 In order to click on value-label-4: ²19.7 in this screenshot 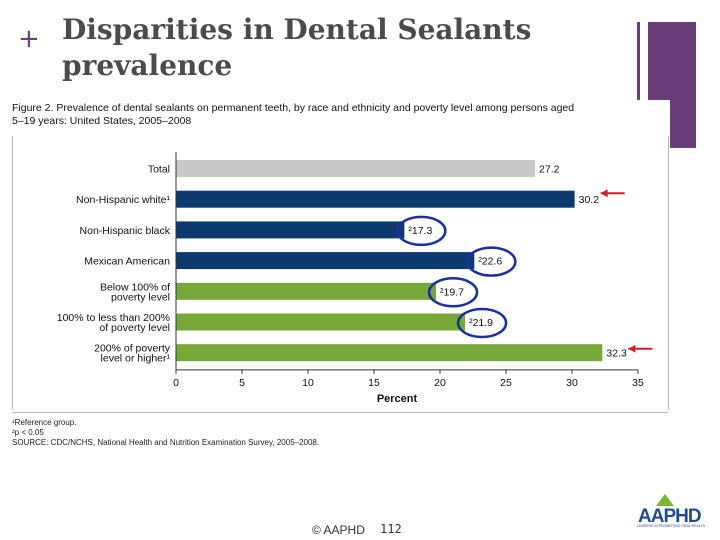, I will do `click(452, 292)`.